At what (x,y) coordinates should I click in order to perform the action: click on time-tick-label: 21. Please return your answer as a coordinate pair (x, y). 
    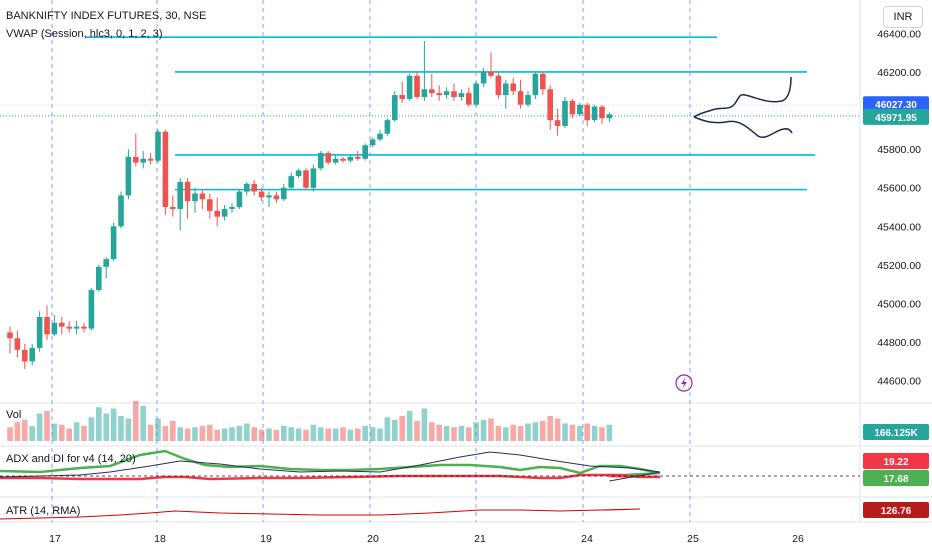
    Looking at the image, I should click on (480, 539).